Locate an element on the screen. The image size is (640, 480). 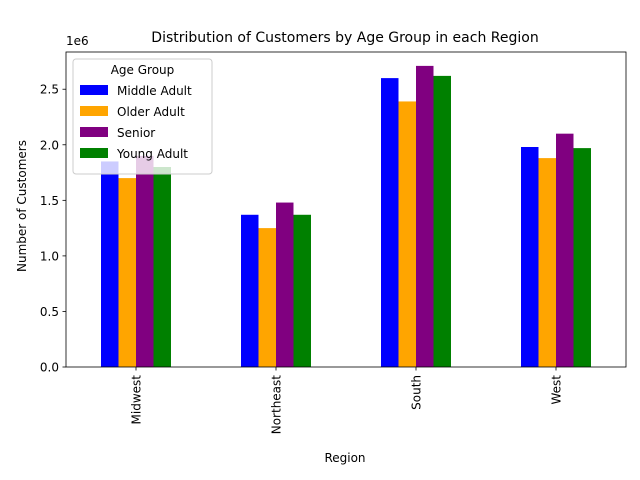
bar-senior-midwest is located at coordinates (145, 261).